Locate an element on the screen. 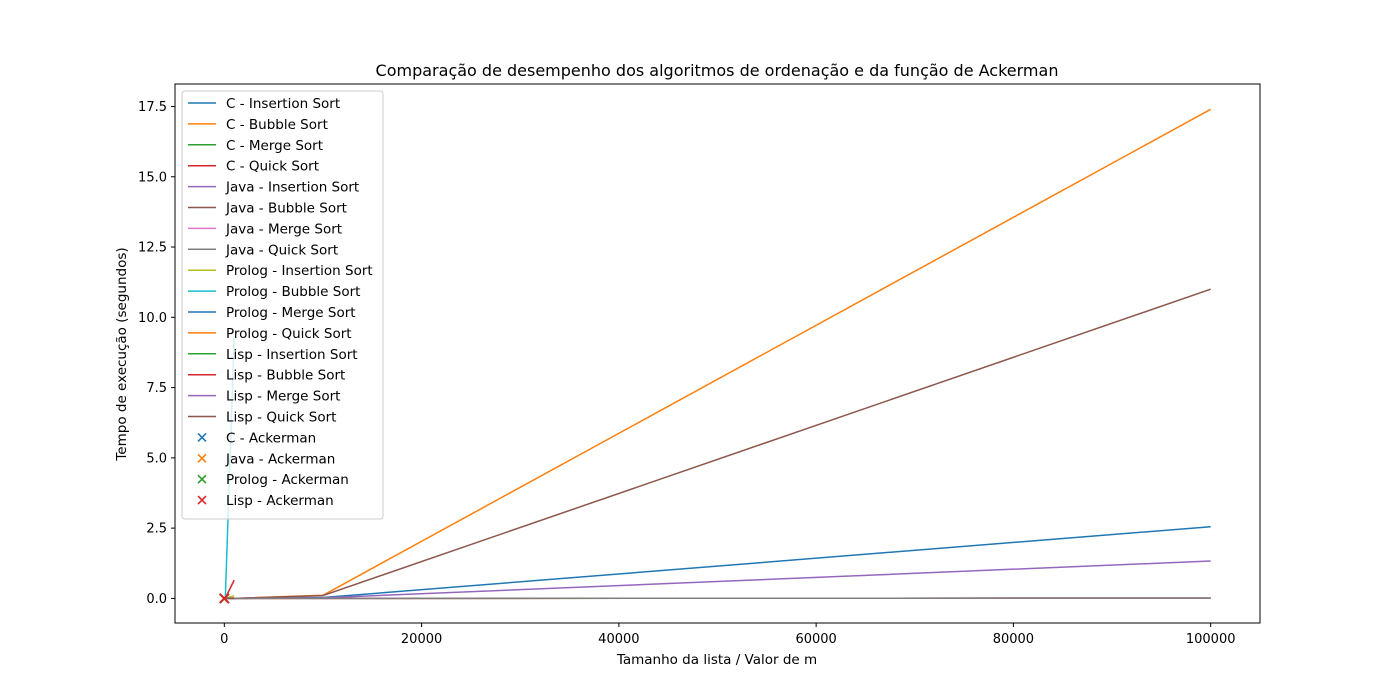 Image resolution: width=1400 pixels, height=700 pixels. y-axis-label: Tempo de execução (segundos) is located at coordinates (122, 354).